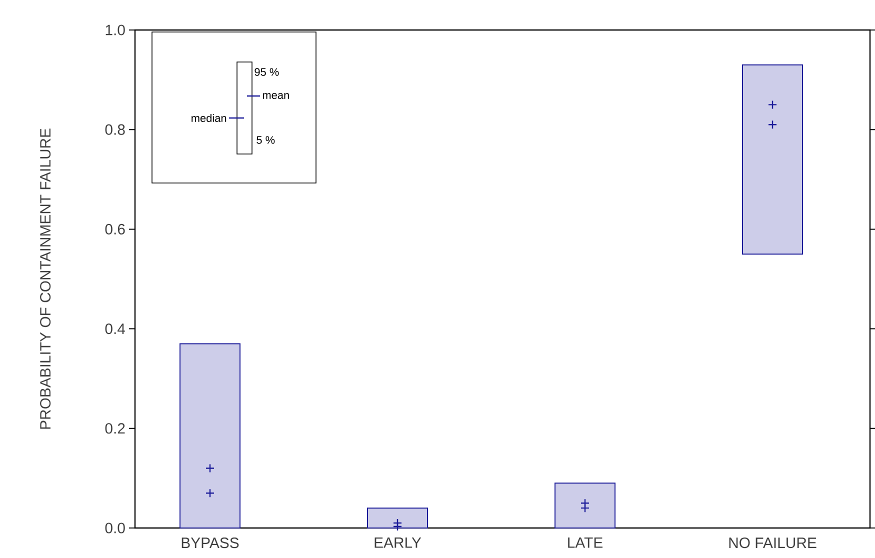  What do you see at coordinates (209, 118) in the screenshot?
I see `legend-label: median` at bounding box center [209, 118].